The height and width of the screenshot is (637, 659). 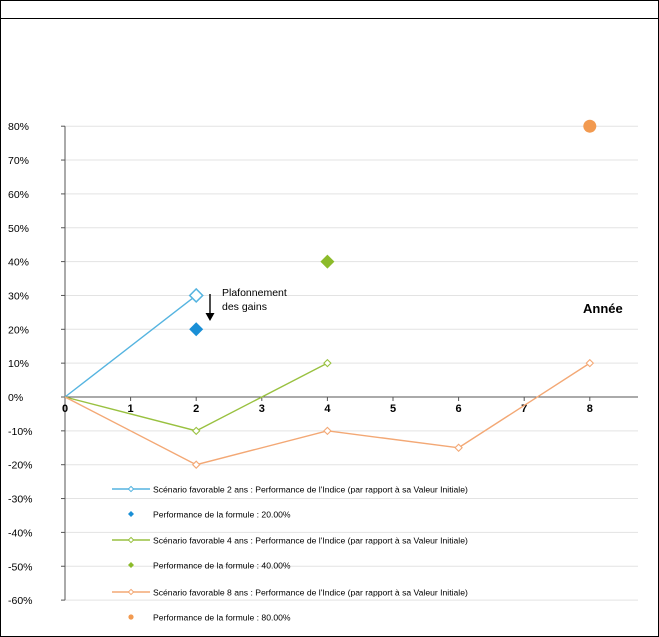 I want to click on y-tick-label: 10%, so click(x=18, y=364).